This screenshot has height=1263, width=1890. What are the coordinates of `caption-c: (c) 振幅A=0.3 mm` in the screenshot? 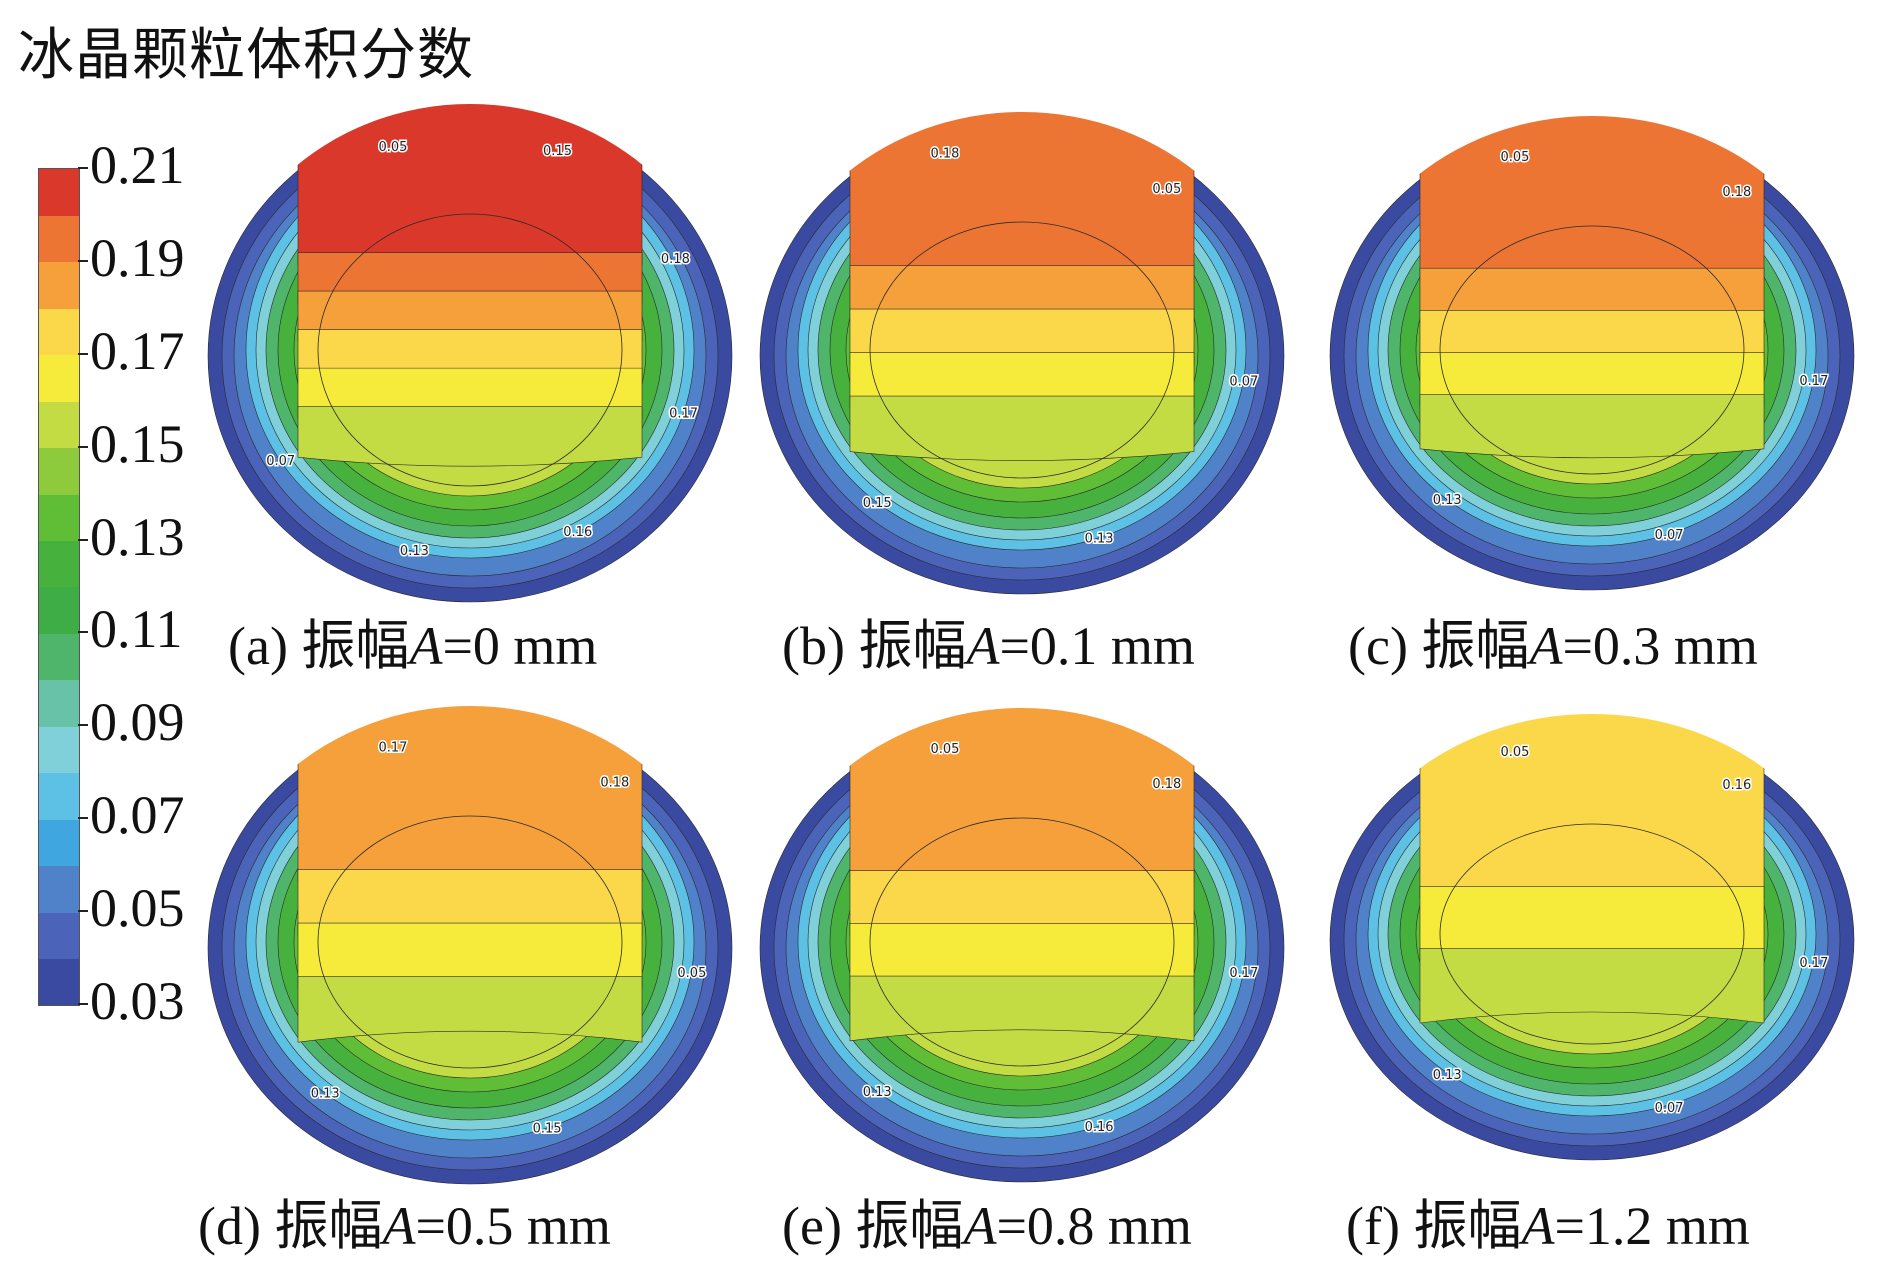 It's located at (1553, 646).